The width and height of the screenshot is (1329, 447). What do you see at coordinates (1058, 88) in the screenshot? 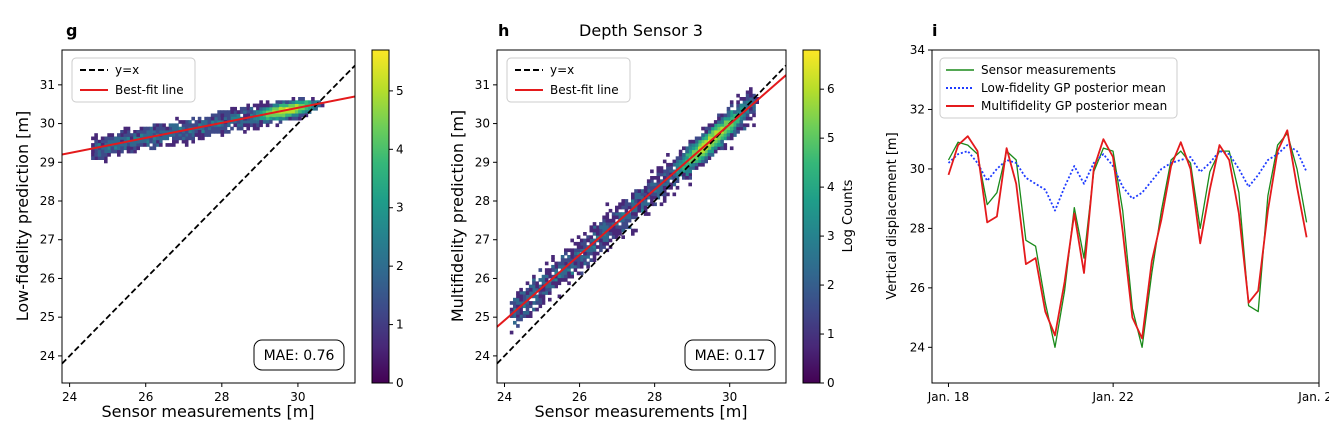
I see `legend-box` at bounding box center [1058, 88].